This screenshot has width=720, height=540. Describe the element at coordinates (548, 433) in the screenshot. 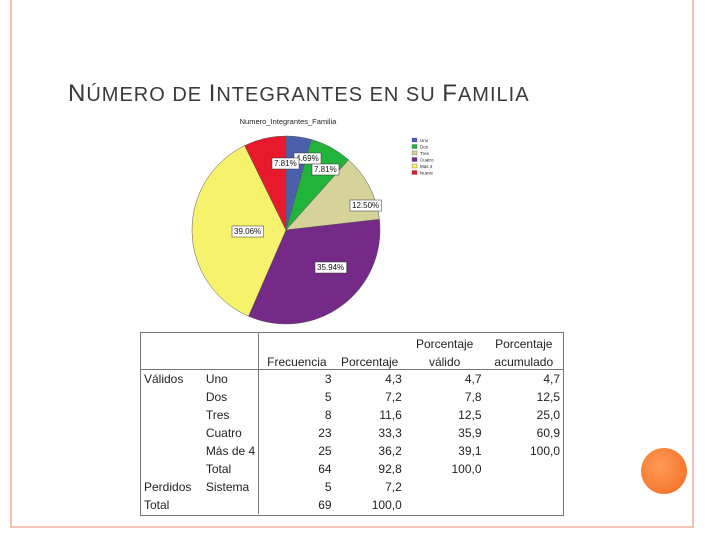

I see `cell-acumulado: 60,9` at that location.